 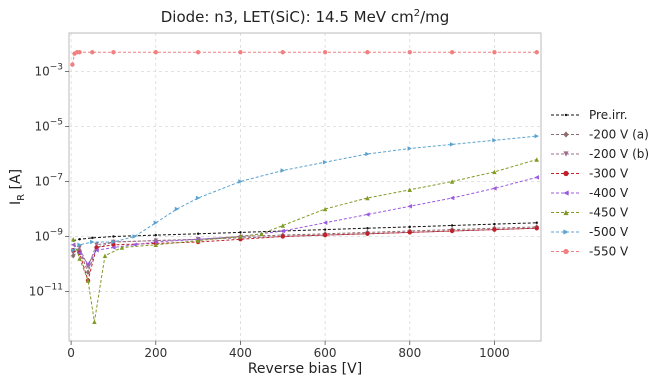 I want to click on legend-item: -300 V, so click(x=590, y=174).